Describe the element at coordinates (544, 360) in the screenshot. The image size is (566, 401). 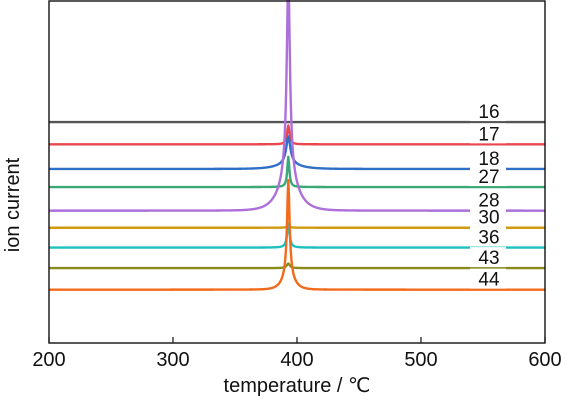
I see `x-tick-label: 600` at that location.